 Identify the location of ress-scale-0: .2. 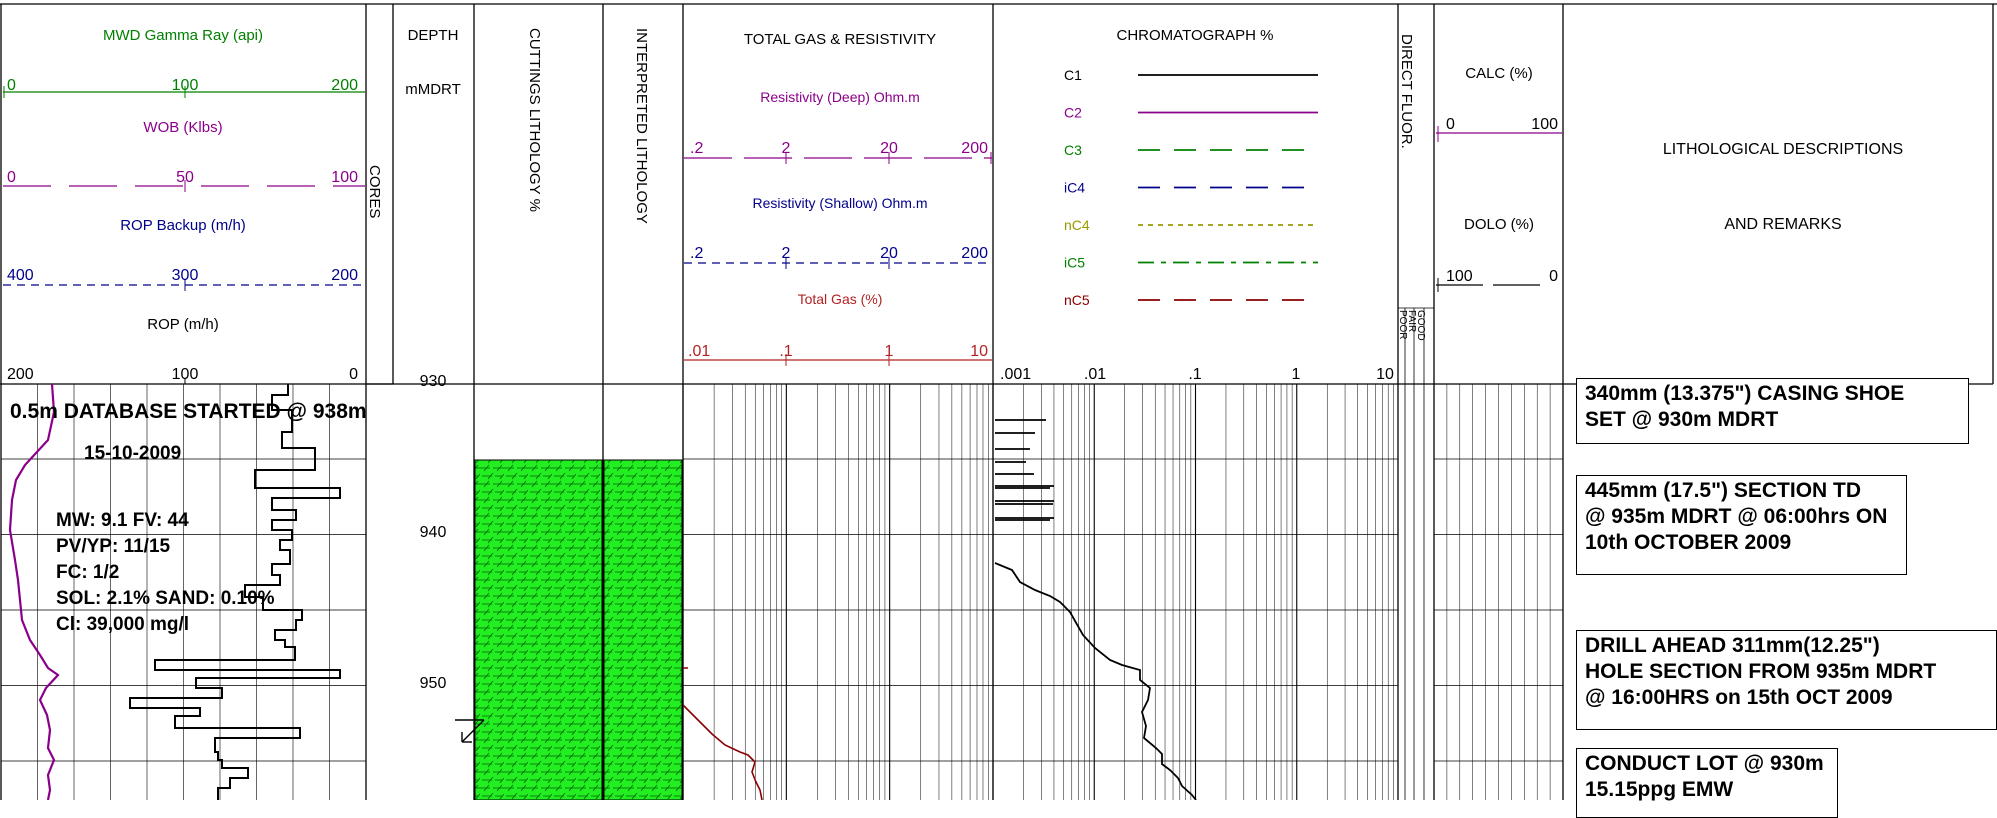
(696, 253).